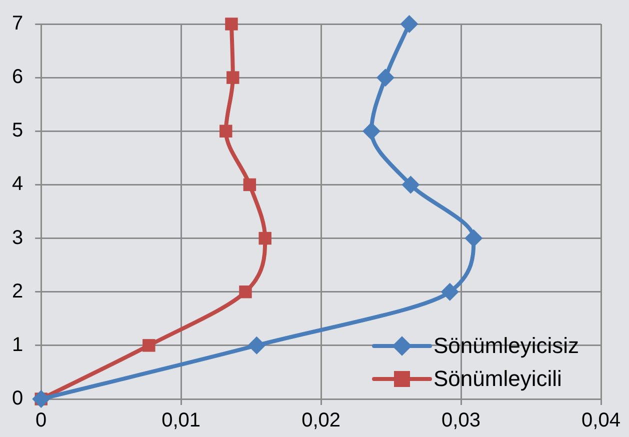 The image size is (629, 437). I want to click on y-tick-label: 4, so click(18, 184).